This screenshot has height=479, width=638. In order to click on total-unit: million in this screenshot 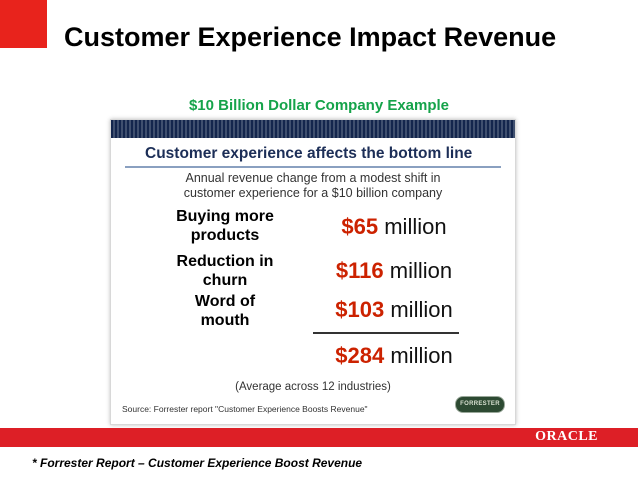, I will do `click(421, 355)`.